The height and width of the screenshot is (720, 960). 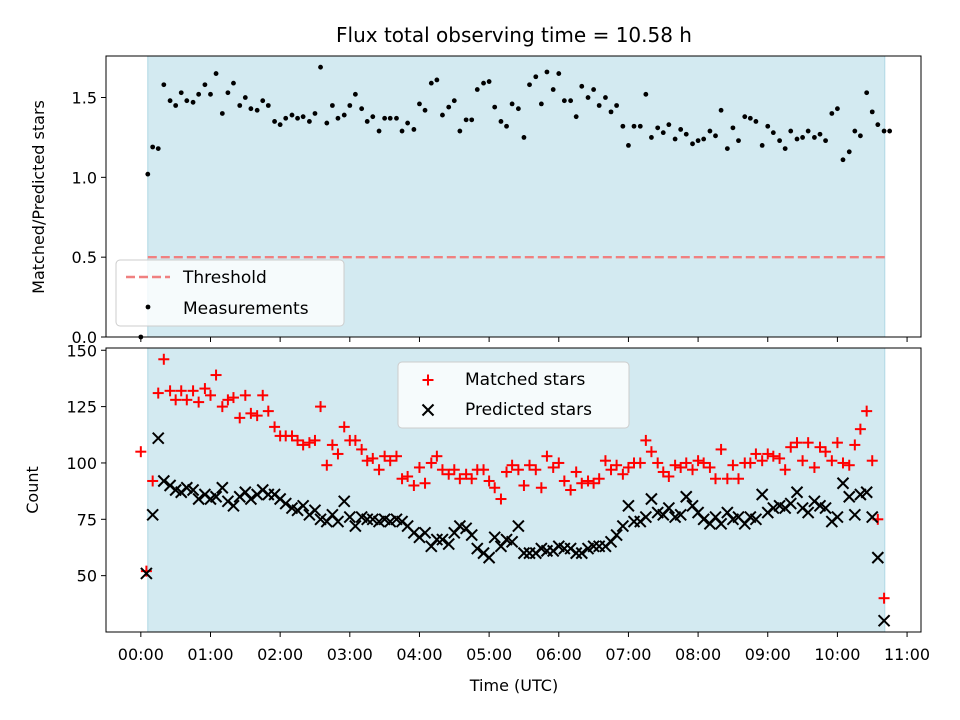 What do you see at coordinates (628, 654) in the screenshot?
I see `xtick-label: 07:00` at bounding box center [628, 654].